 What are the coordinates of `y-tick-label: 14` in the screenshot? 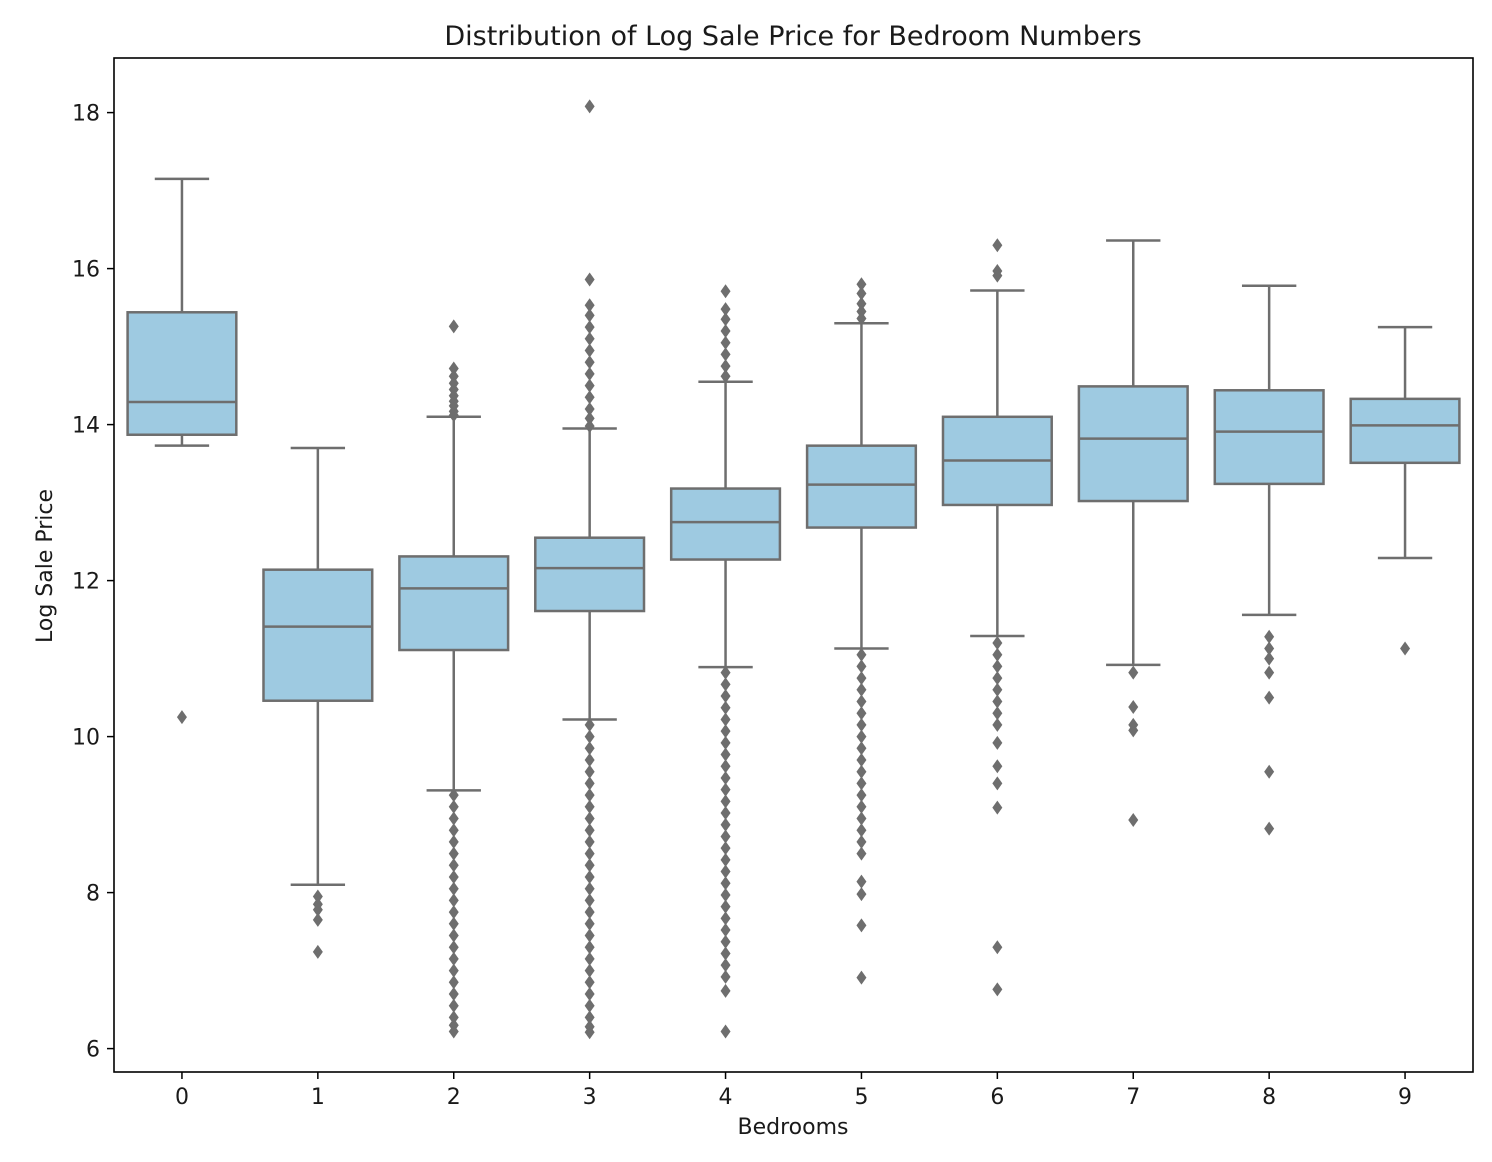 It's located at (86, 426).